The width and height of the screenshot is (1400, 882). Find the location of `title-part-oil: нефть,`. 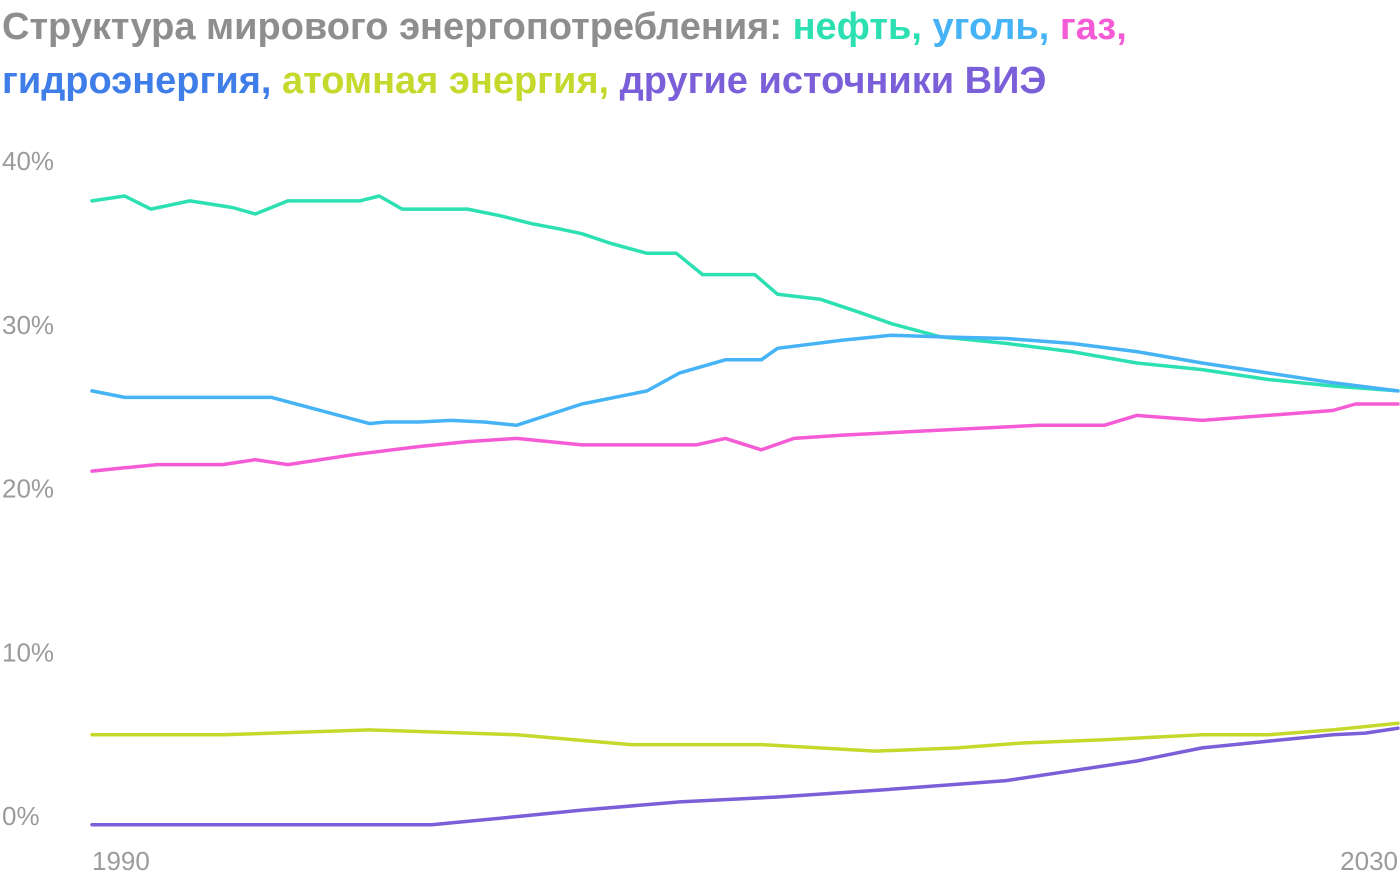

title-part-oil: нефть, is located at coordinates (857, 27).